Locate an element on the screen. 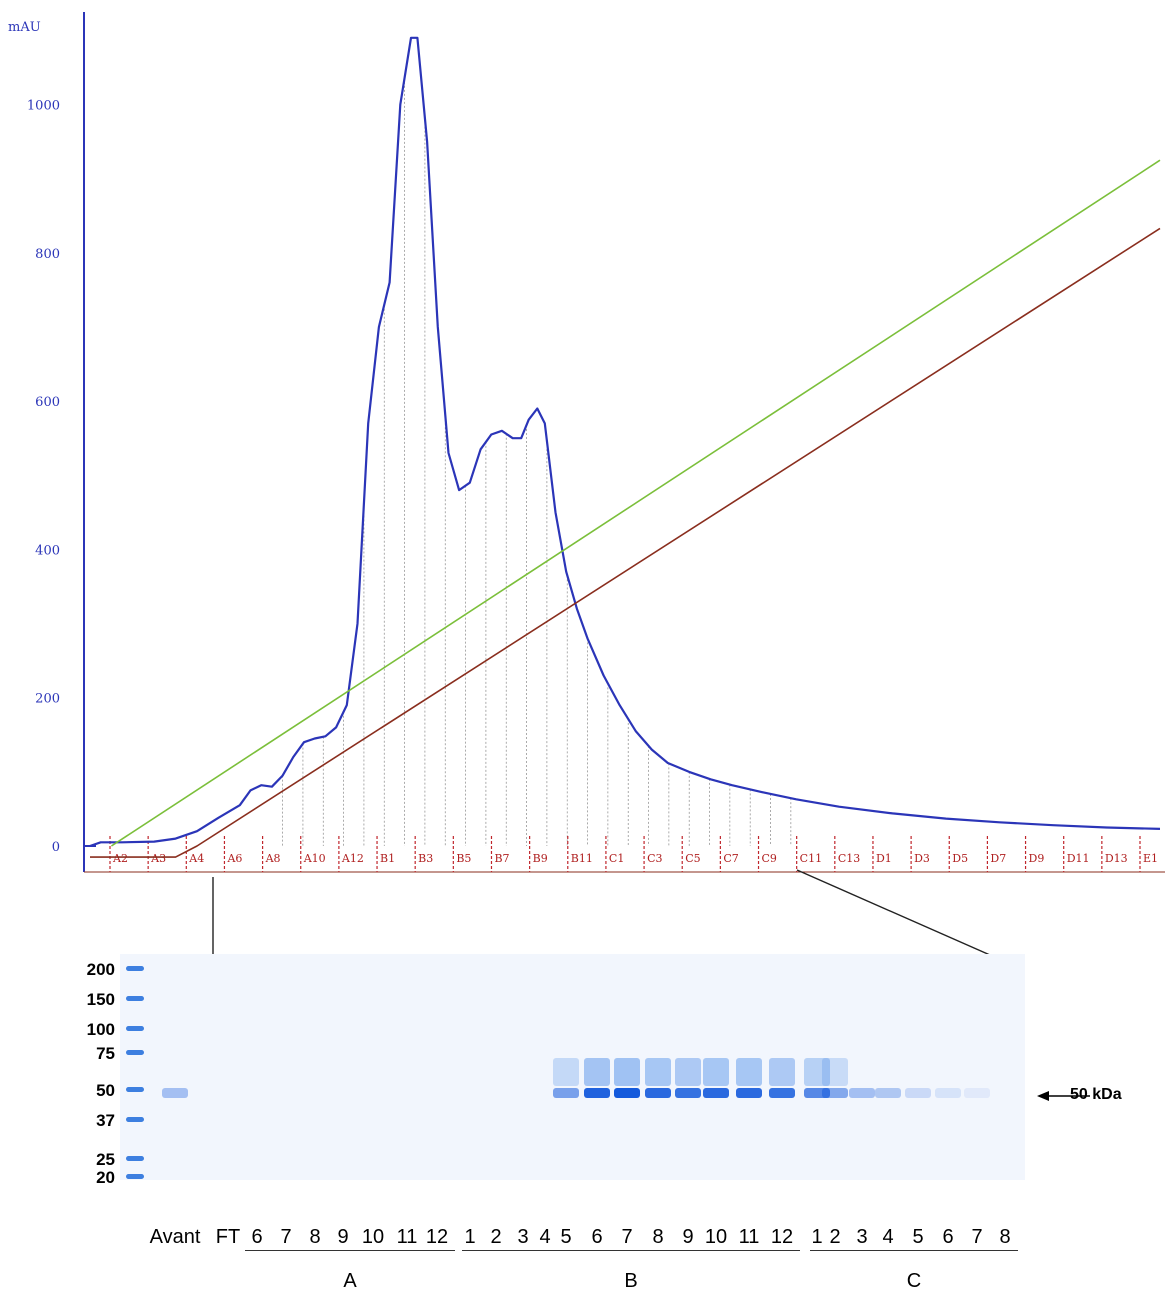 The width and height of the screenshot is (1171, 1293). fraction-label: A4 is located at coordinates (196, 858).